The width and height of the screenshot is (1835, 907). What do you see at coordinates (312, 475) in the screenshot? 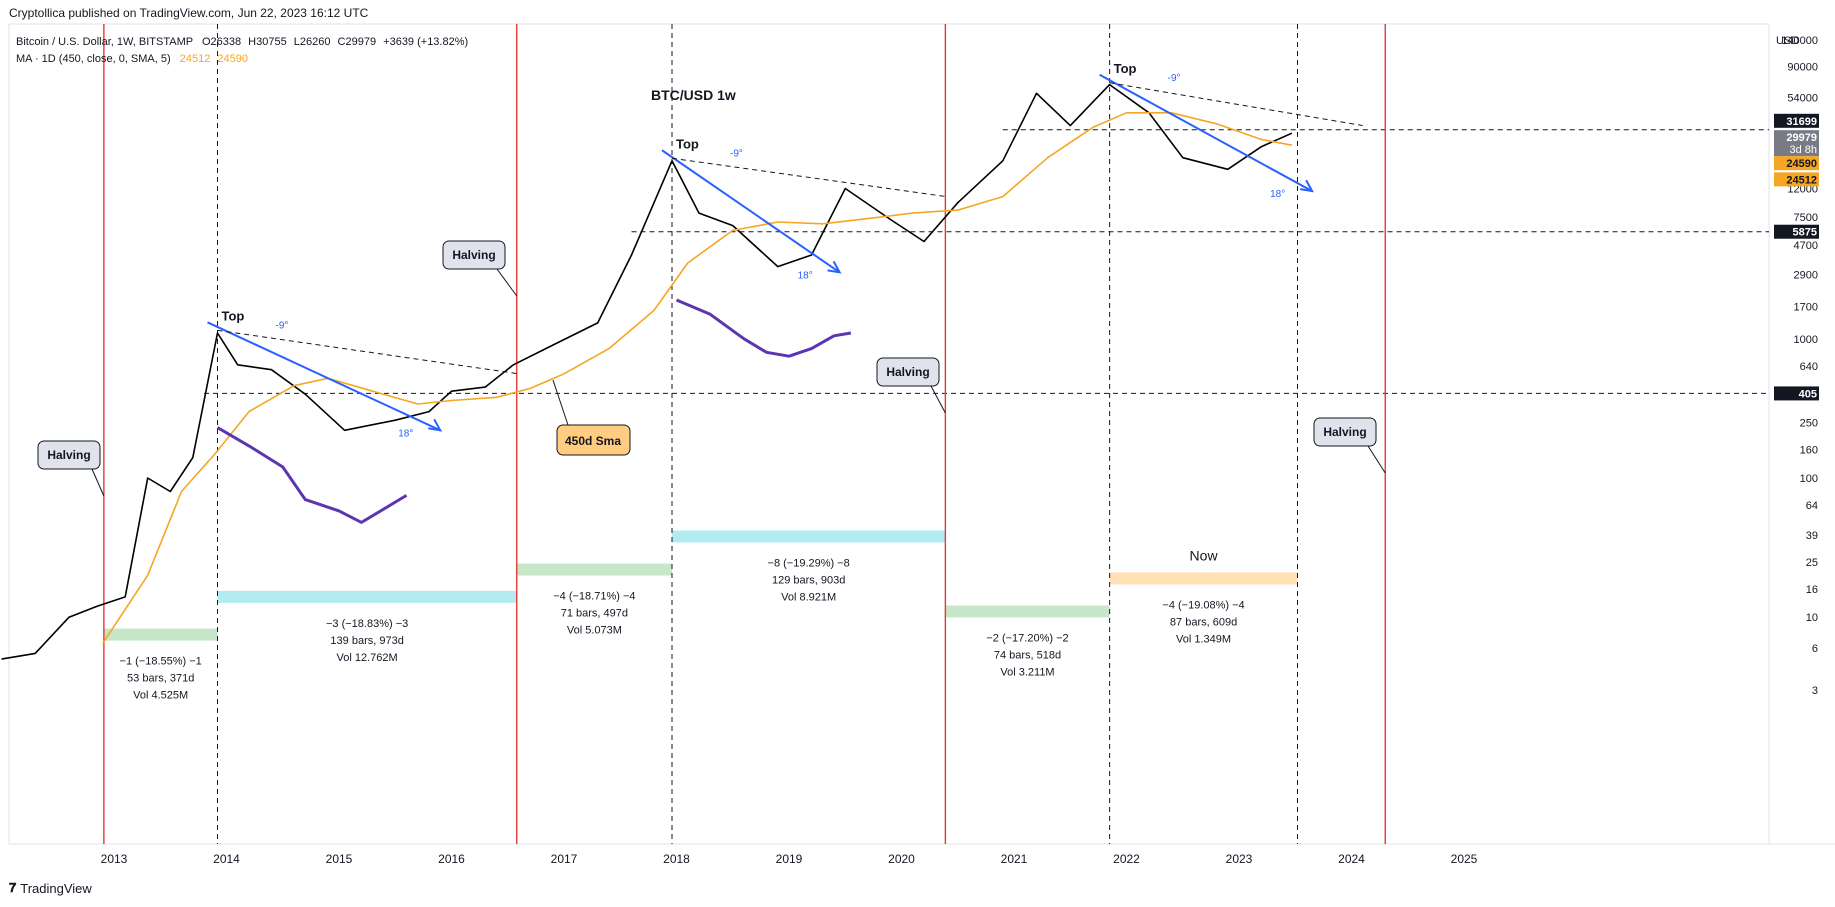
I see `fractal-projection-line` at bounding box center [312, 475].